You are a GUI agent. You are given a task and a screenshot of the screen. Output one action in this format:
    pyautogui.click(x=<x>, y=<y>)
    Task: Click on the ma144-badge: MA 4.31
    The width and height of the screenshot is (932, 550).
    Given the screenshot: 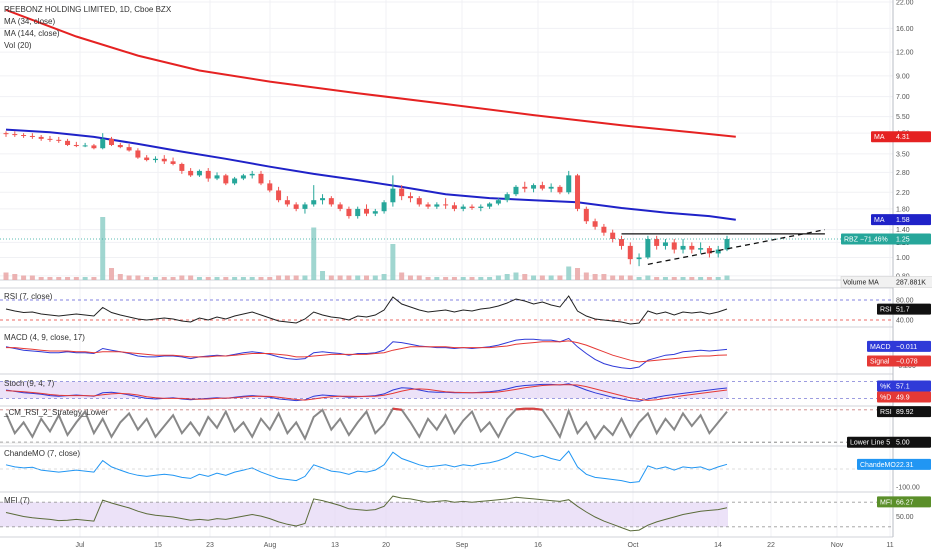 What is the action you would take?
    pyautogui.click(x=901, y=137)
    